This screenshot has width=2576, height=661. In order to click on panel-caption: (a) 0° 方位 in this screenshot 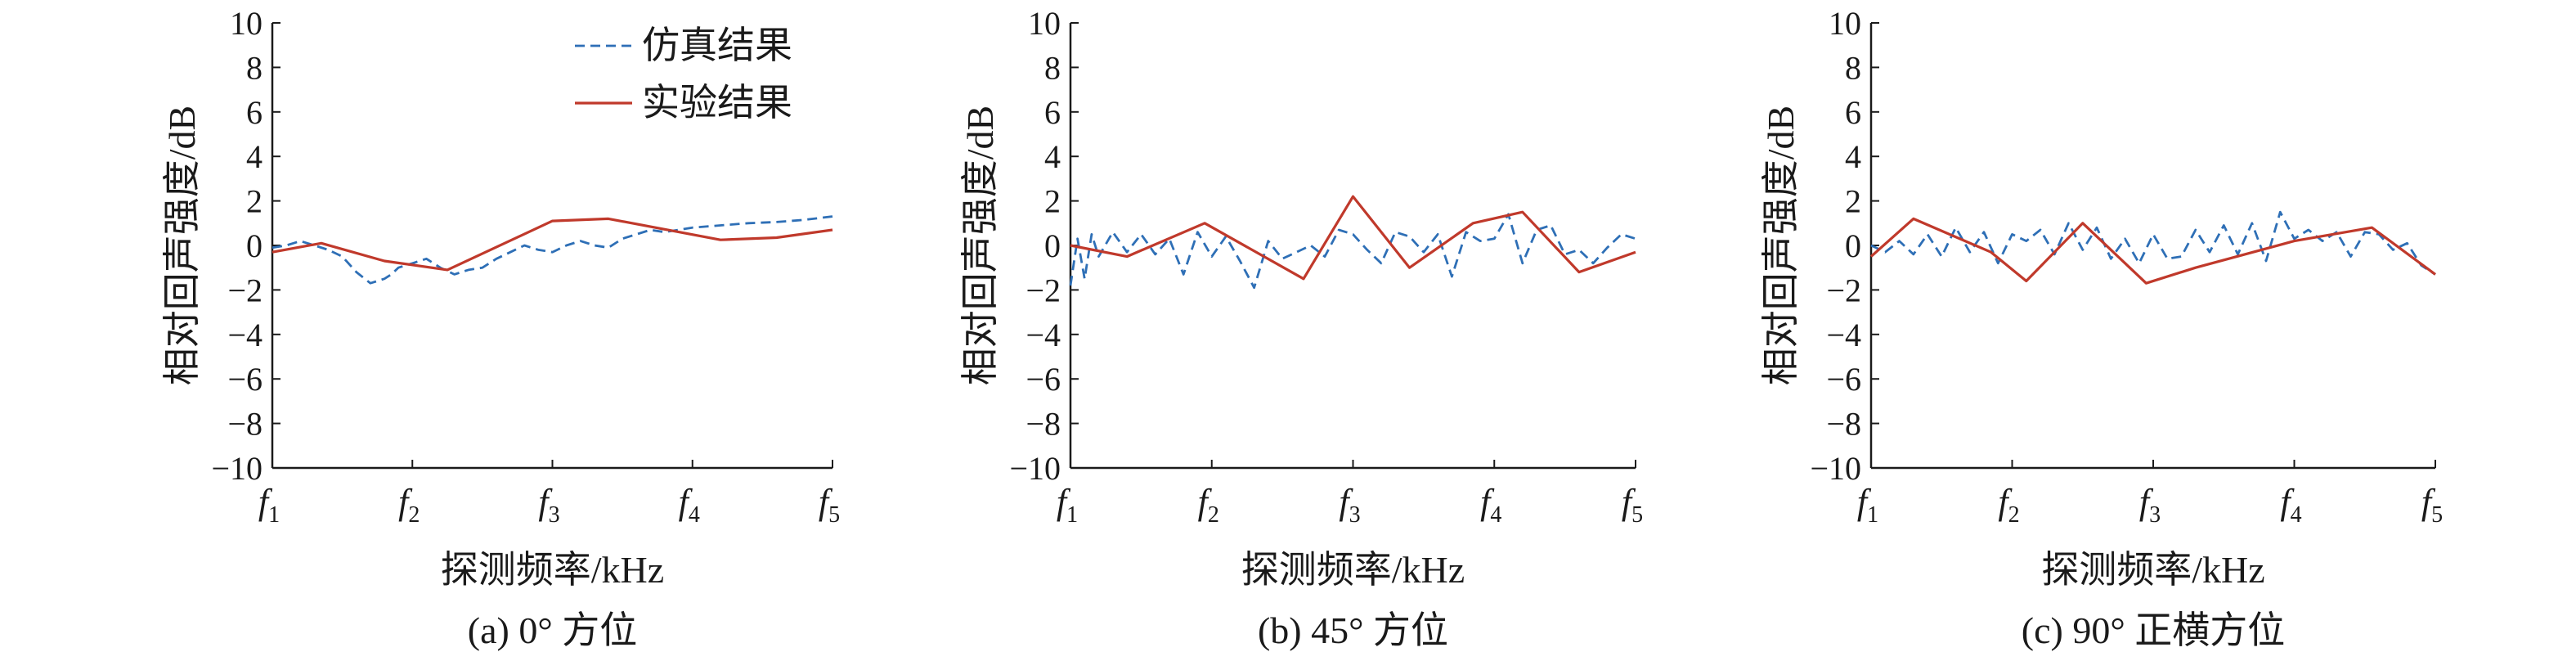, I will do `click(552, 630)`.